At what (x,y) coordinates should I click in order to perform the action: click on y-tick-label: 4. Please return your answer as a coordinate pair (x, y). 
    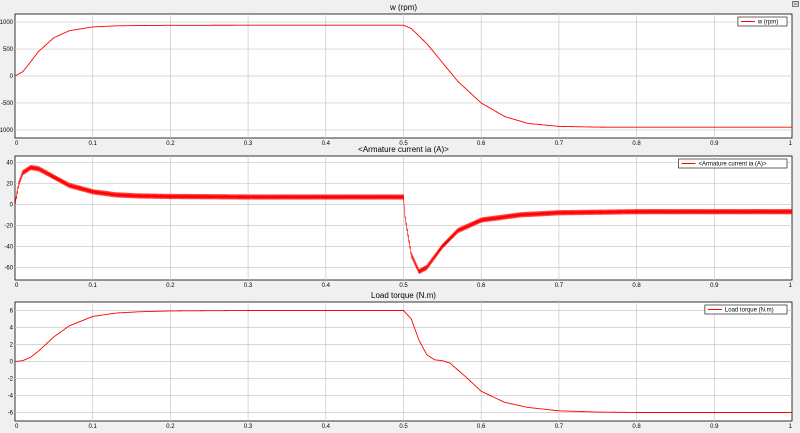
    Looking at the image, I should click on (12, 329).